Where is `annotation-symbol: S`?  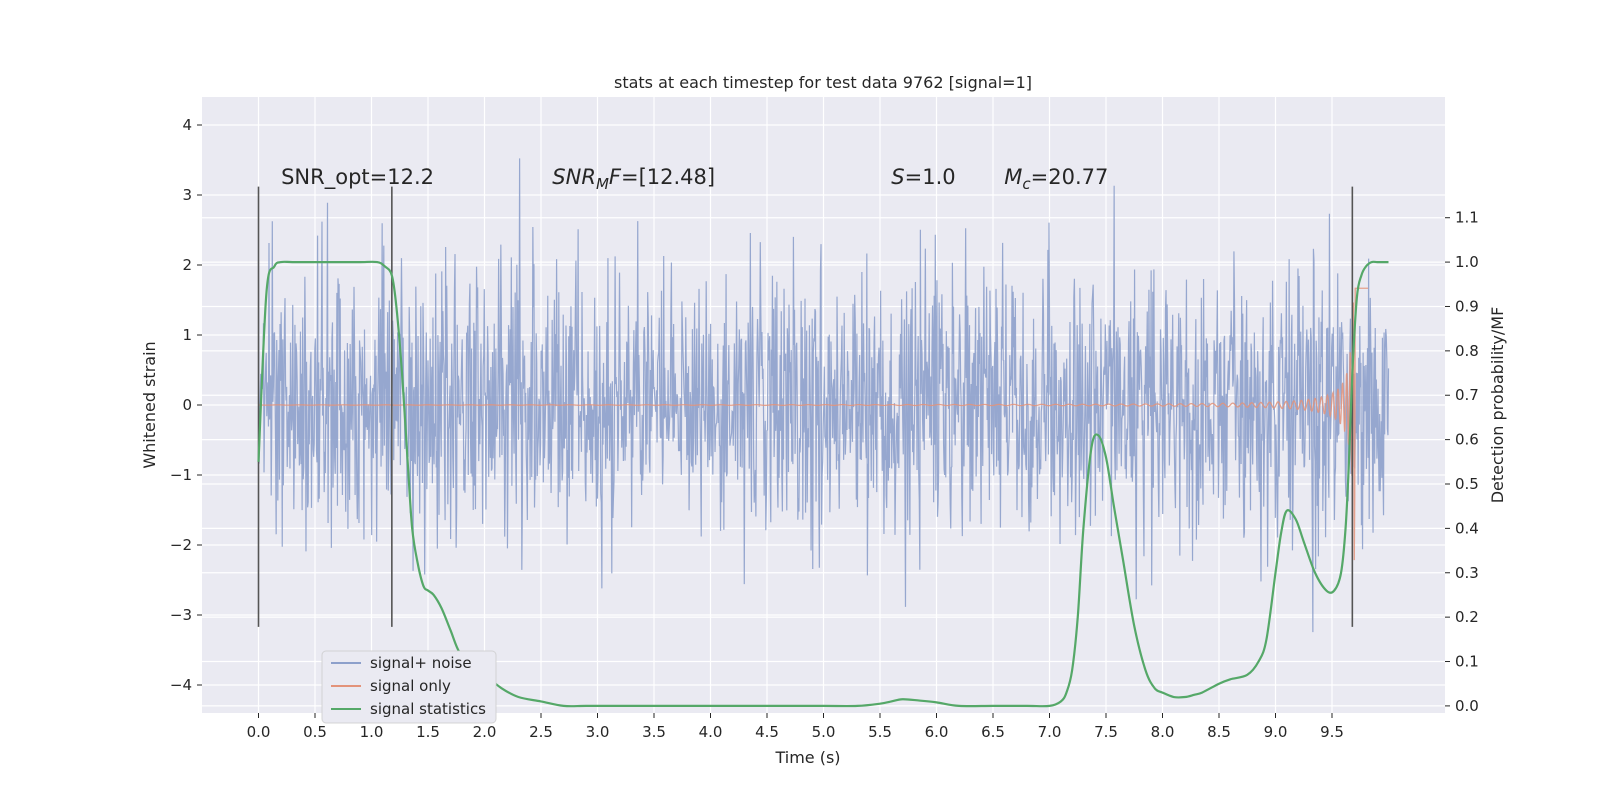 annotation-symbol: S is located at coordinates (897, 177).